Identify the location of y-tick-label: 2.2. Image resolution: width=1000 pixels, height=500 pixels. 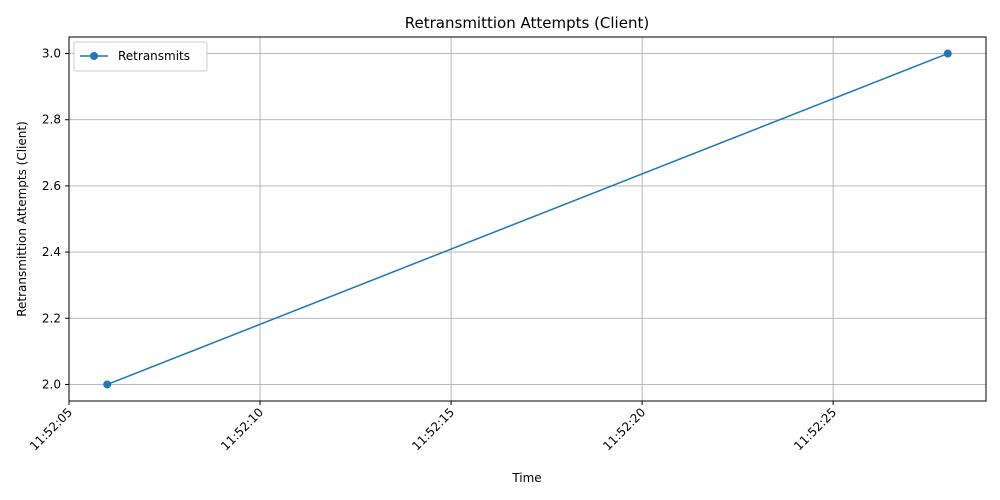
(51, 318).